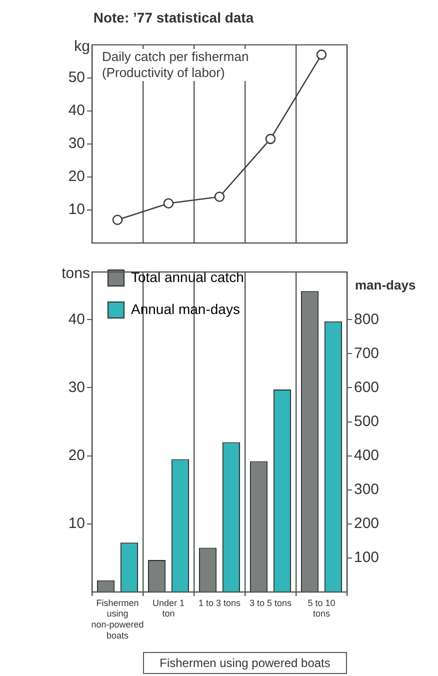 This screenshot has width=438, height=676. Describe the element at coordinates (182, 64) in the screenshot. I see `text: Daily catch per fisherman (Productivity of labor)` at that location.